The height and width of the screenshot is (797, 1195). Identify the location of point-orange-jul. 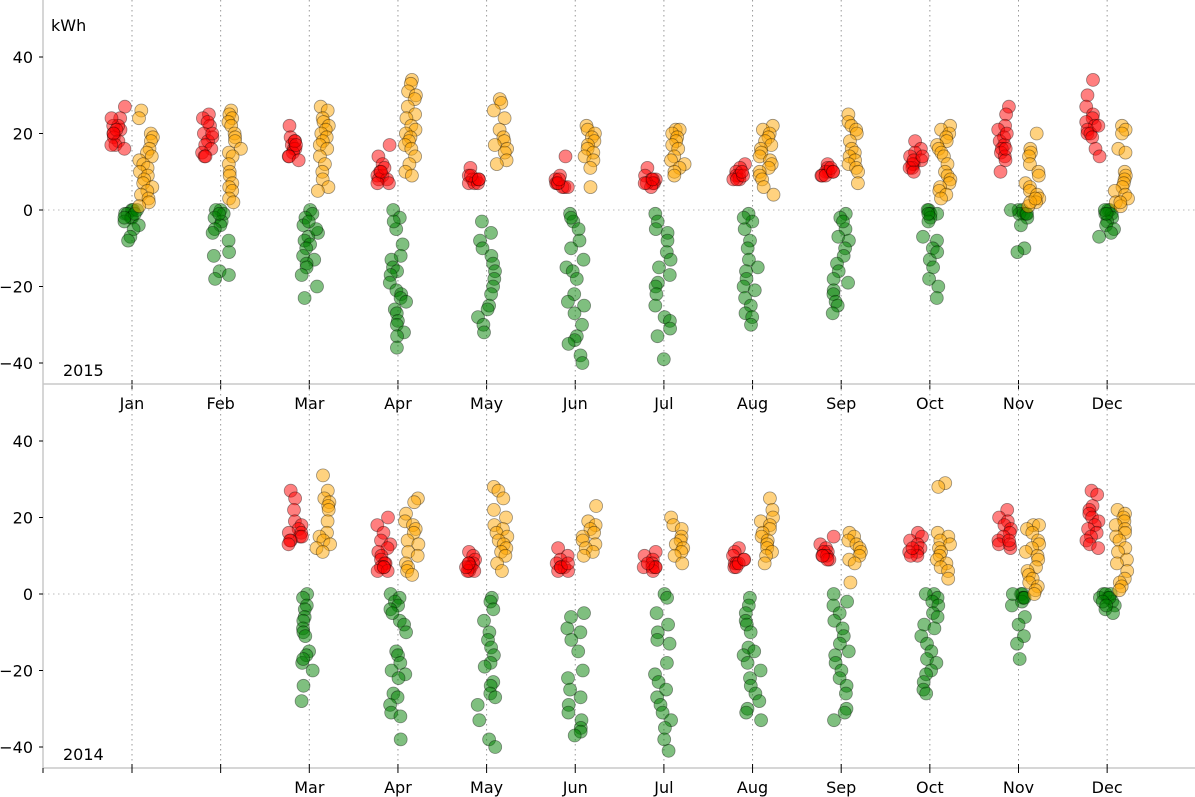
(682, 563).